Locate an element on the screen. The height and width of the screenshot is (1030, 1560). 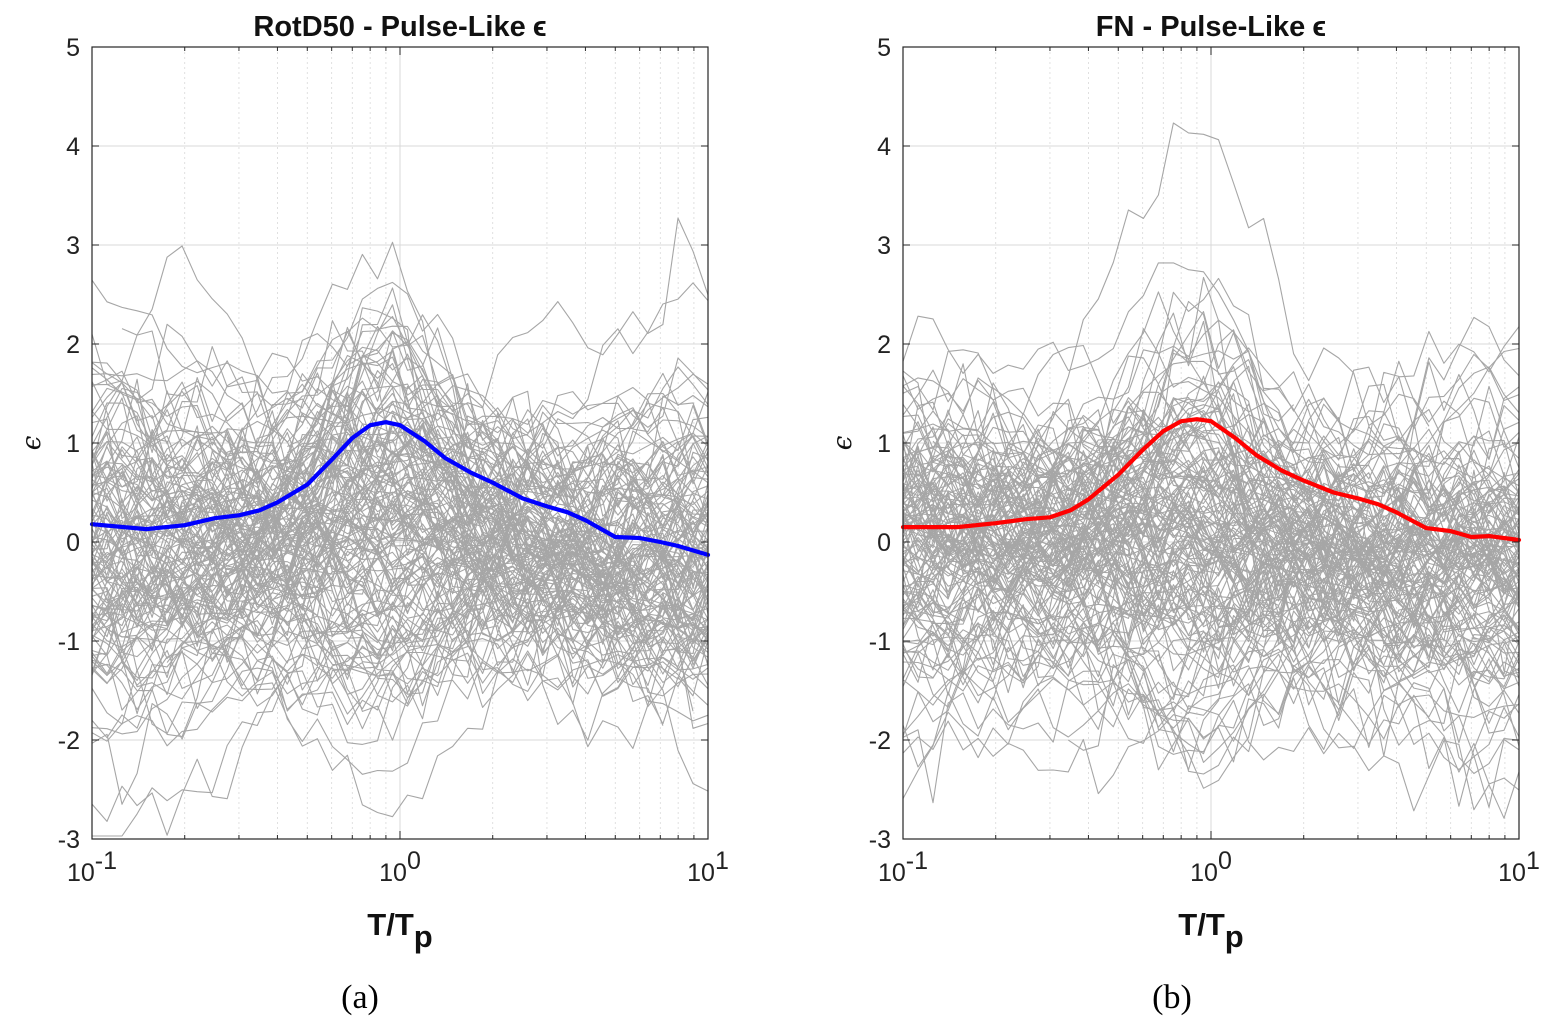
y-tick-label: 2 is located at coordinates (884, 345).